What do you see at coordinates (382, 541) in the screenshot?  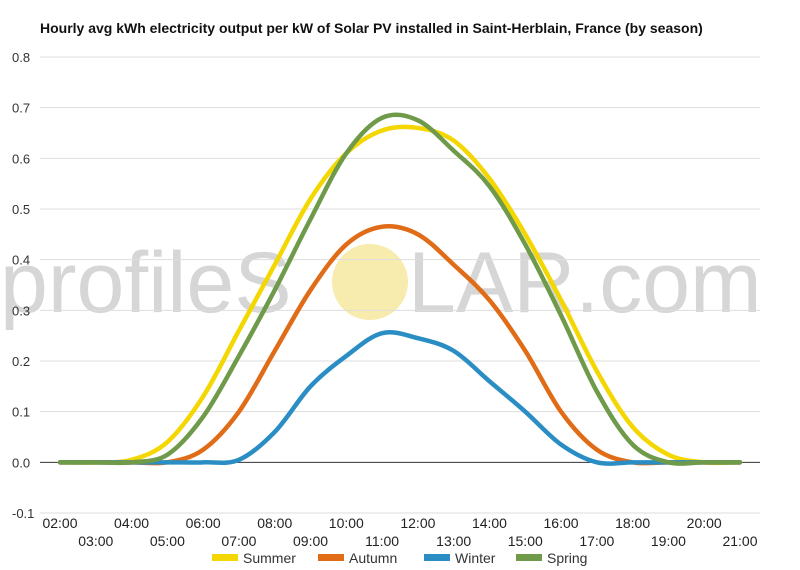 I see `x-tick-label: 11:00` at bounding box center [382, 541].